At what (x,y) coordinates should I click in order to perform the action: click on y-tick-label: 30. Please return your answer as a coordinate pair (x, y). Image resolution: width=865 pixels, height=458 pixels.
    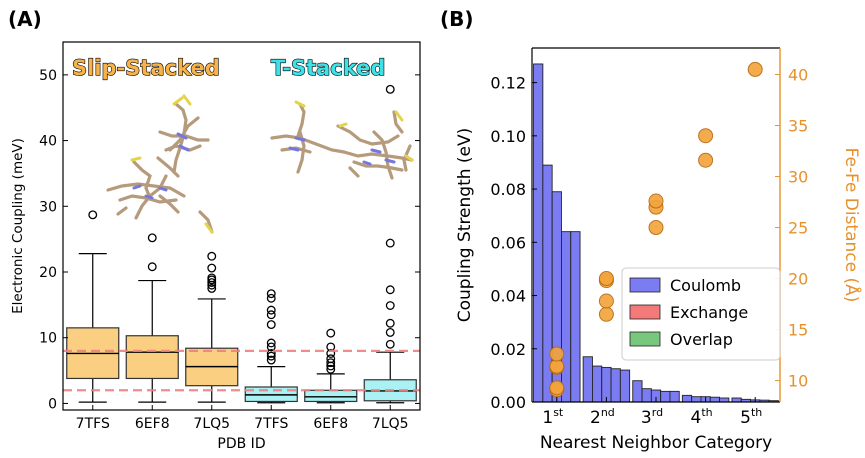
    Looking at the image, I should click on (48, 207).